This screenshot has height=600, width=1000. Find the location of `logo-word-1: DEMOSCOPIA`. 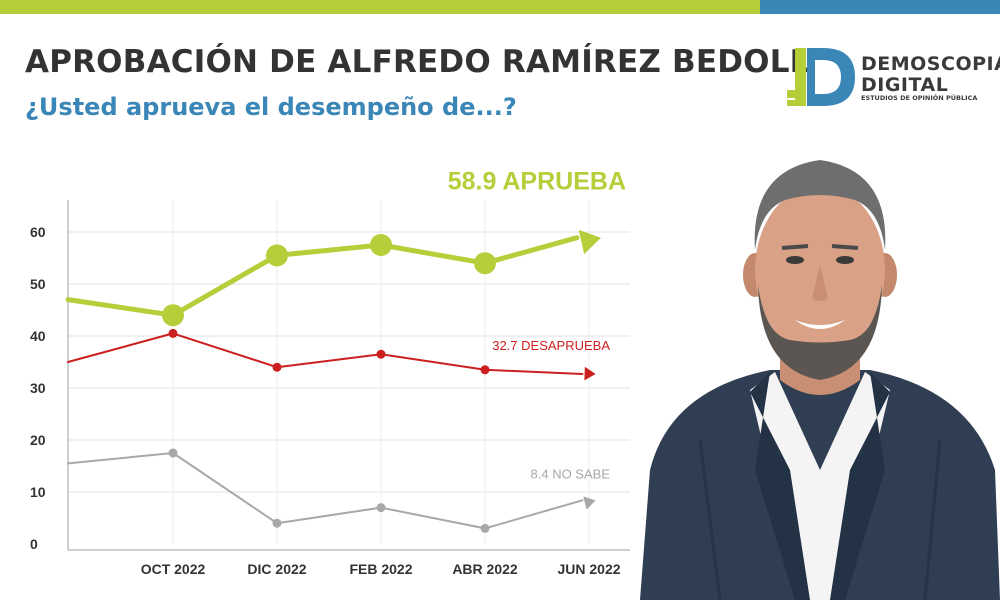

logo-word-1: DEMOSCOPIA is located at coordinates (930, 64).